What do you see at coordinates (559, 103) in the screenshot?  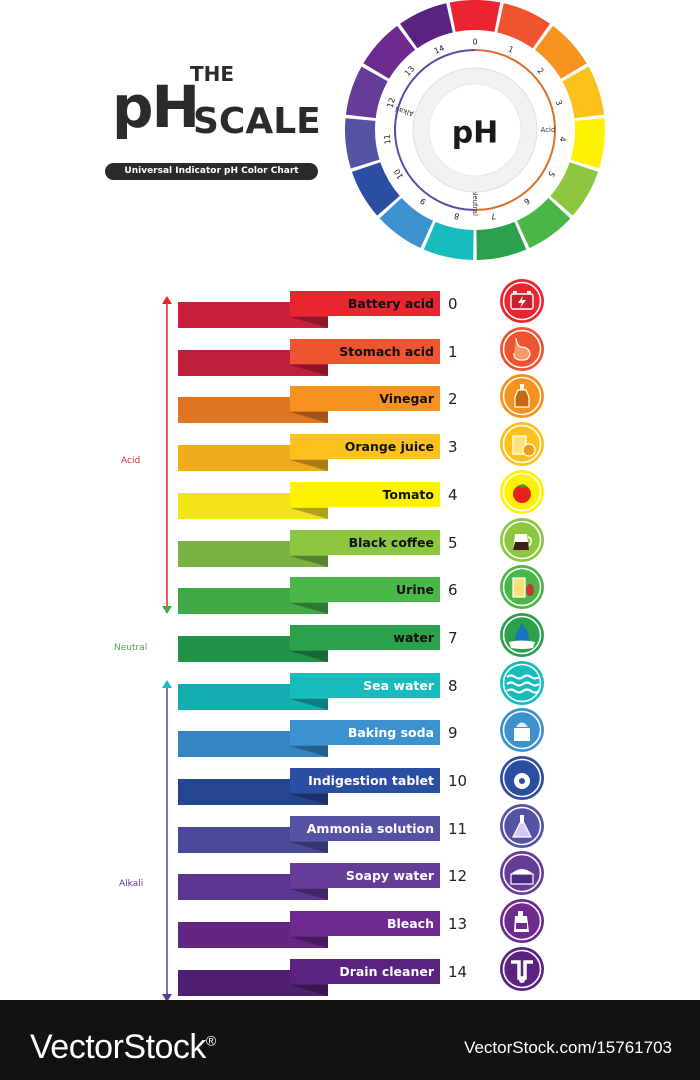 I see `wheel-number: 3` at bounding box center [559, 103].